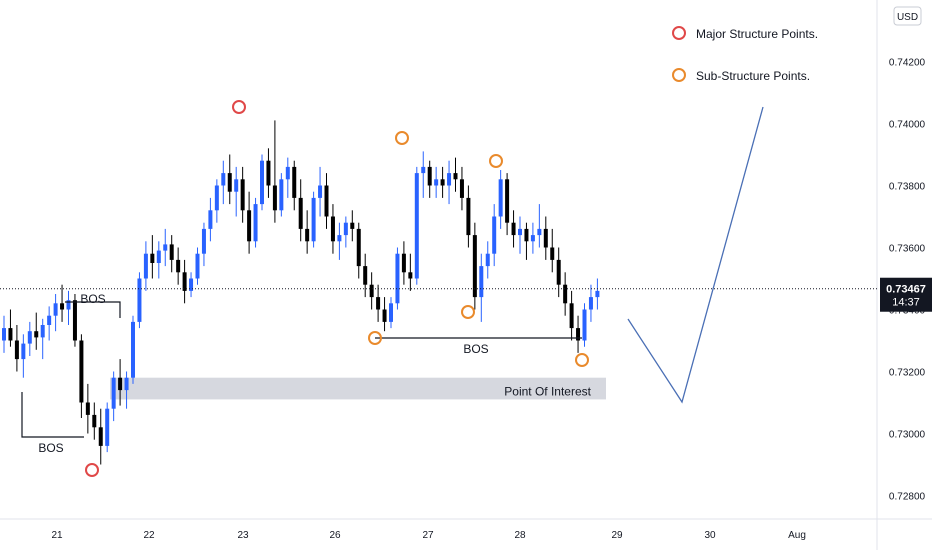 Image resolution: width=932 pixels, height=555 pixels. Describe the element at coordinates (335, 535) in the screenshot. I see `time-tick-label: 26` at that location.